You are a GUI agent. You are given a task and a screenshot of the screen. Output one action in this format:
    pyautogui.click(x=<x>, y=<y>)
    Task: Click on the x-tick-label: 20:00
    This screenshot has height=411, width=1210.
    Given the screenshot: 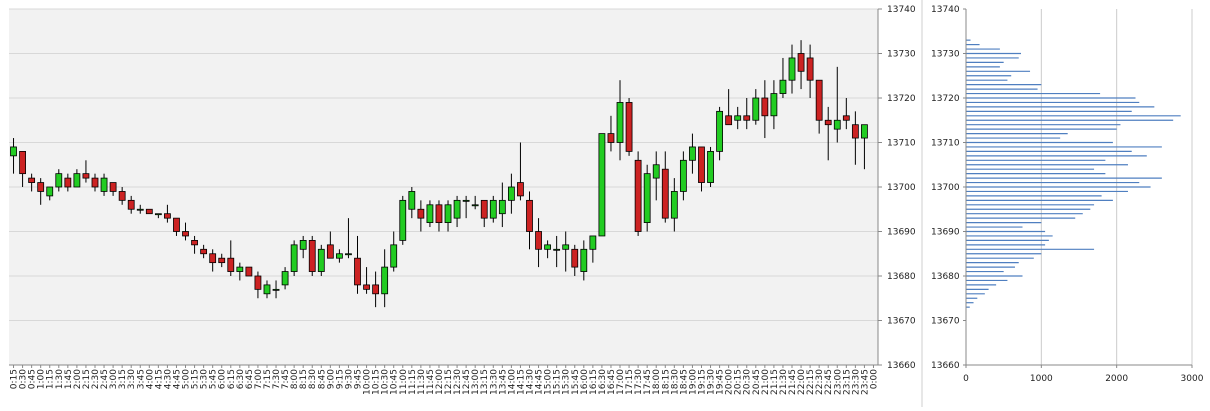 What is the action you would take?
    pyautogui.click(x=730, y=382)
    